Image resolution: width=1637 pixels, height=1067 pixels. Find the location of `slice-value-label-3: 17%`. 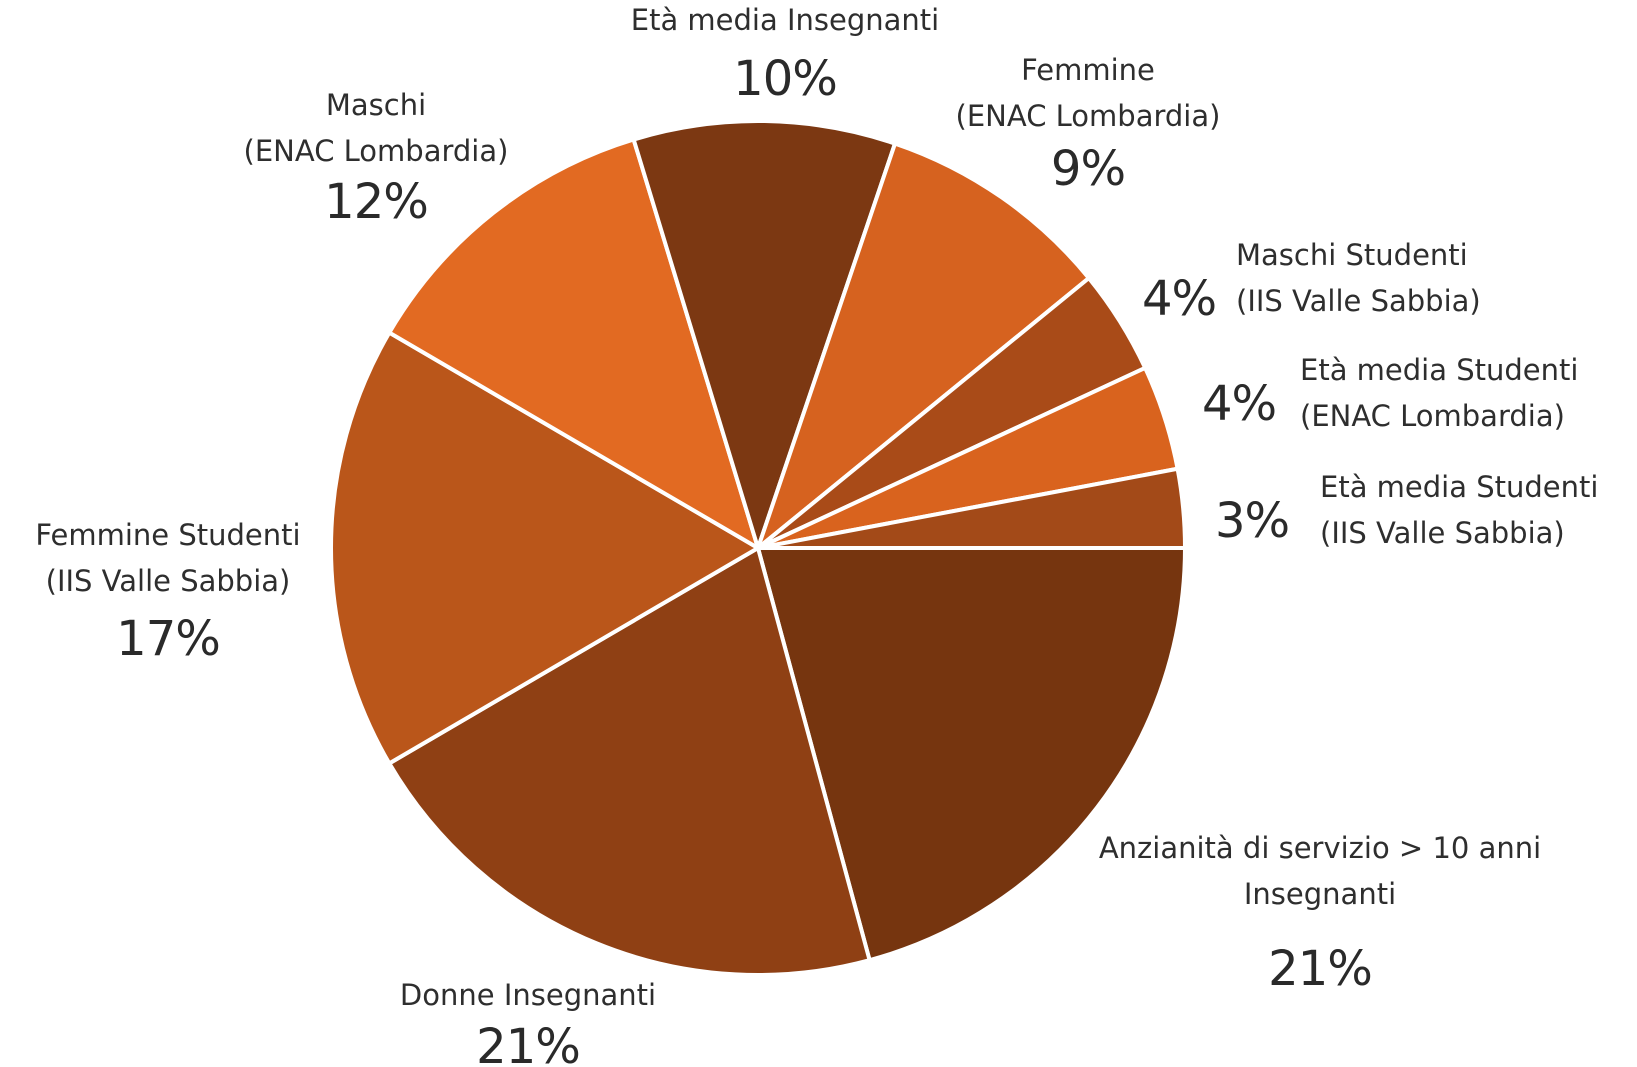

slice-value-label-3: 17% is located at coordinates (168, 639).